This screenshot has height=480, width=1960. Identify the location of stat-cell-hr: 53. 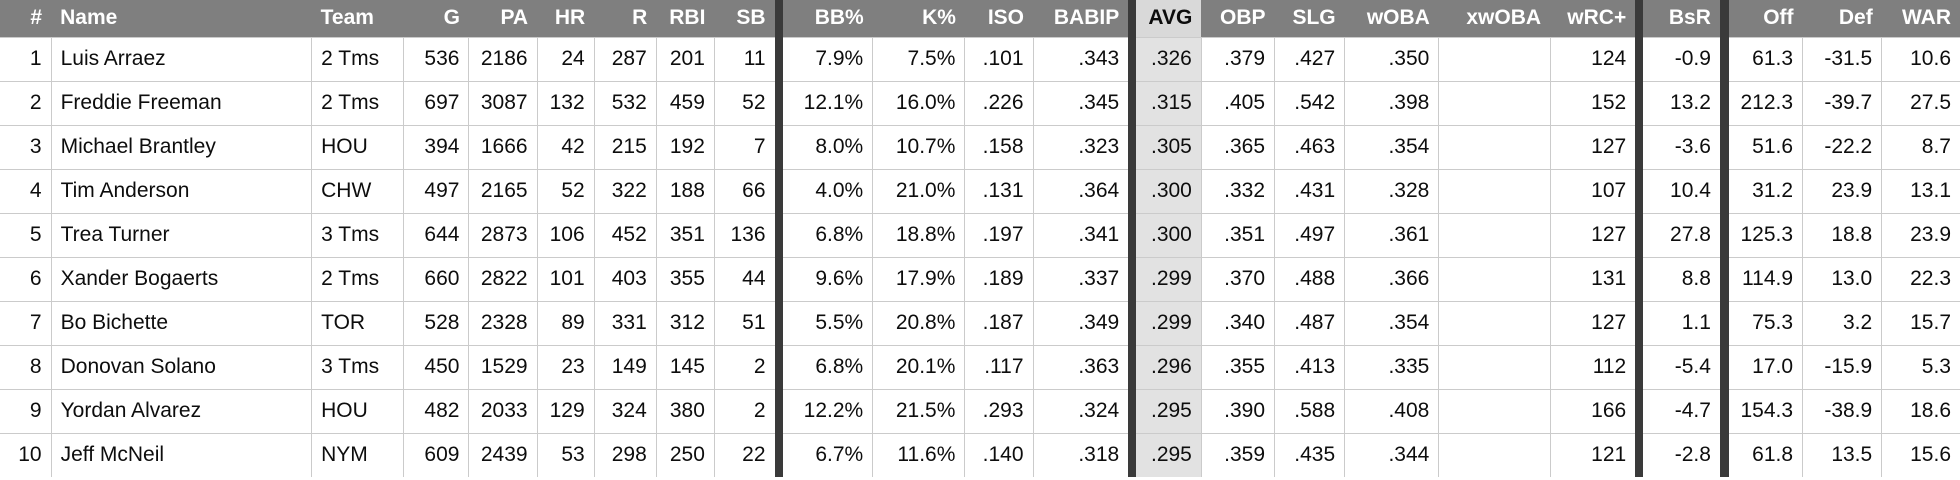
(565, 454).